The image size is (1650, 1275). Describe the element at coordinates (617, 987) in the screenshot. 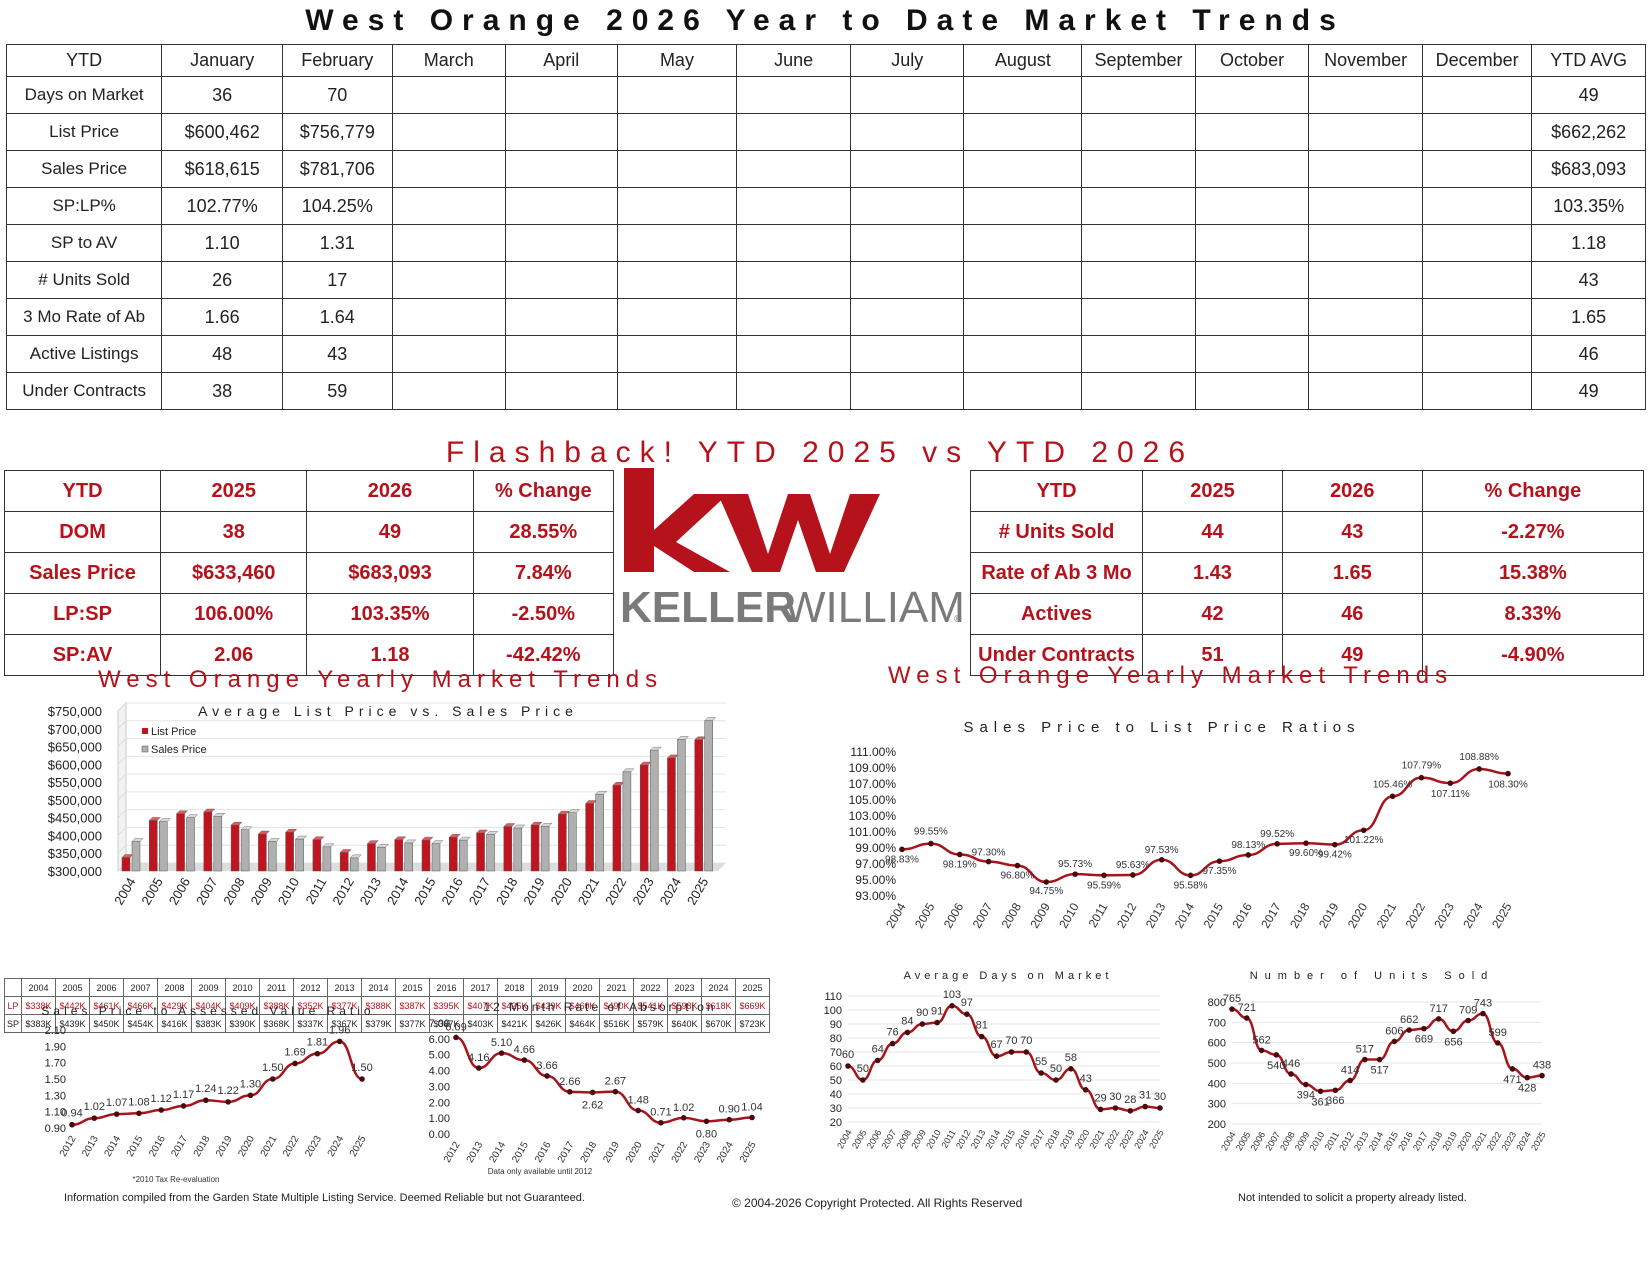

I see `lpsp-year: 2021` at that location.